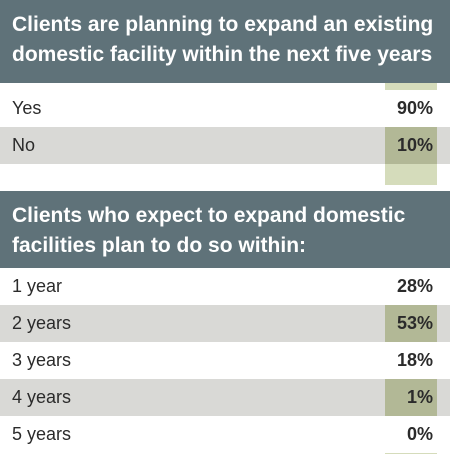  Describe the element at coordinates (225, 286) in the screenshot. I see `table-row: 1 year` at that location.